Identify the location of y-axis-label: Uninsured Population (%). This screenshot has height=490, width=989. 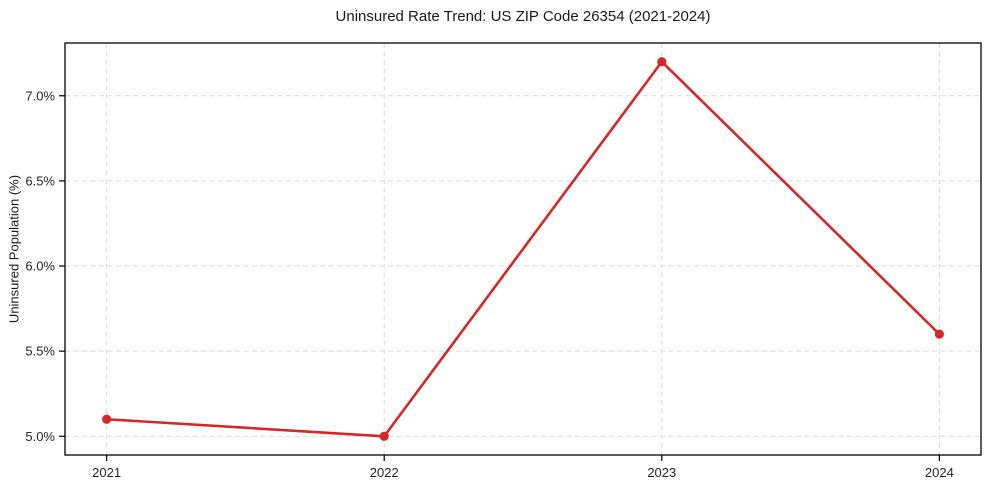
(14, 249).